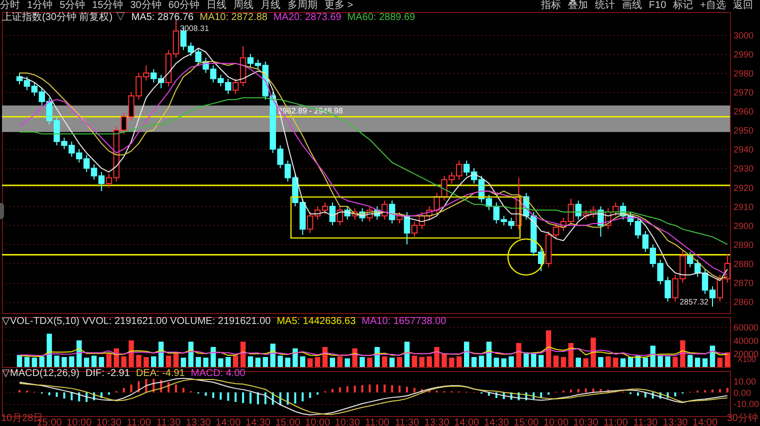  I want to click on annotation: 30分钟, so click(742, 418).